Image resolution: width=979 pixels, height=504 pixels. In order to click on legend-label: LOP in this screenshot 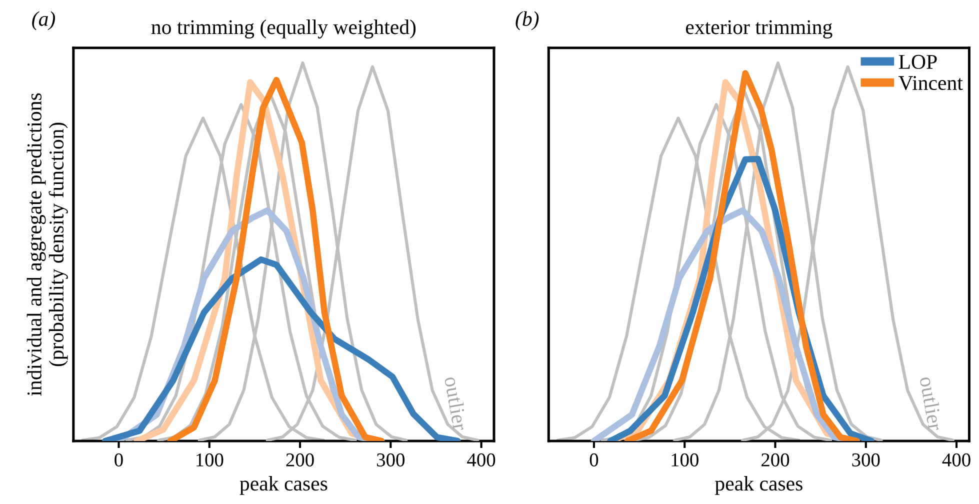, I will do `click(917, 61)`.